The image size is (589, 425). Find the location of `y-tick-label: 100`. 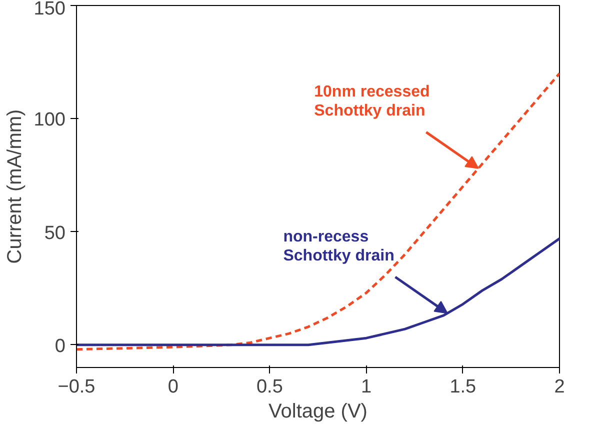

y-tick-label: 100 is located at coordinates (50, 120).